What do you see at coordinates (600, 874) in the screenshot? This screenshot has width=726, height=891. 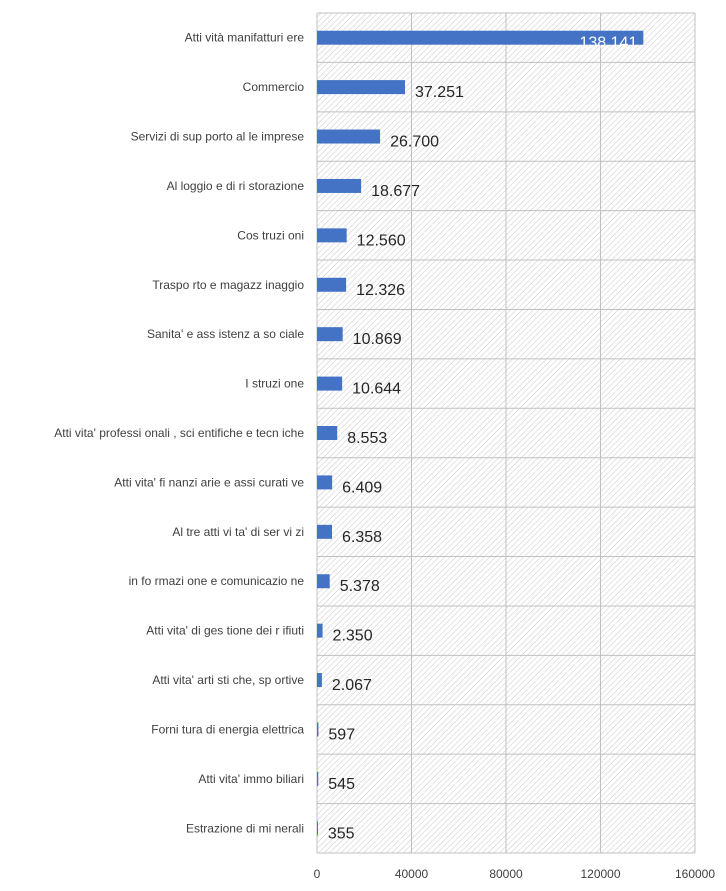 I see `x-tick-label: 120000` at bounding box center [600, 874].